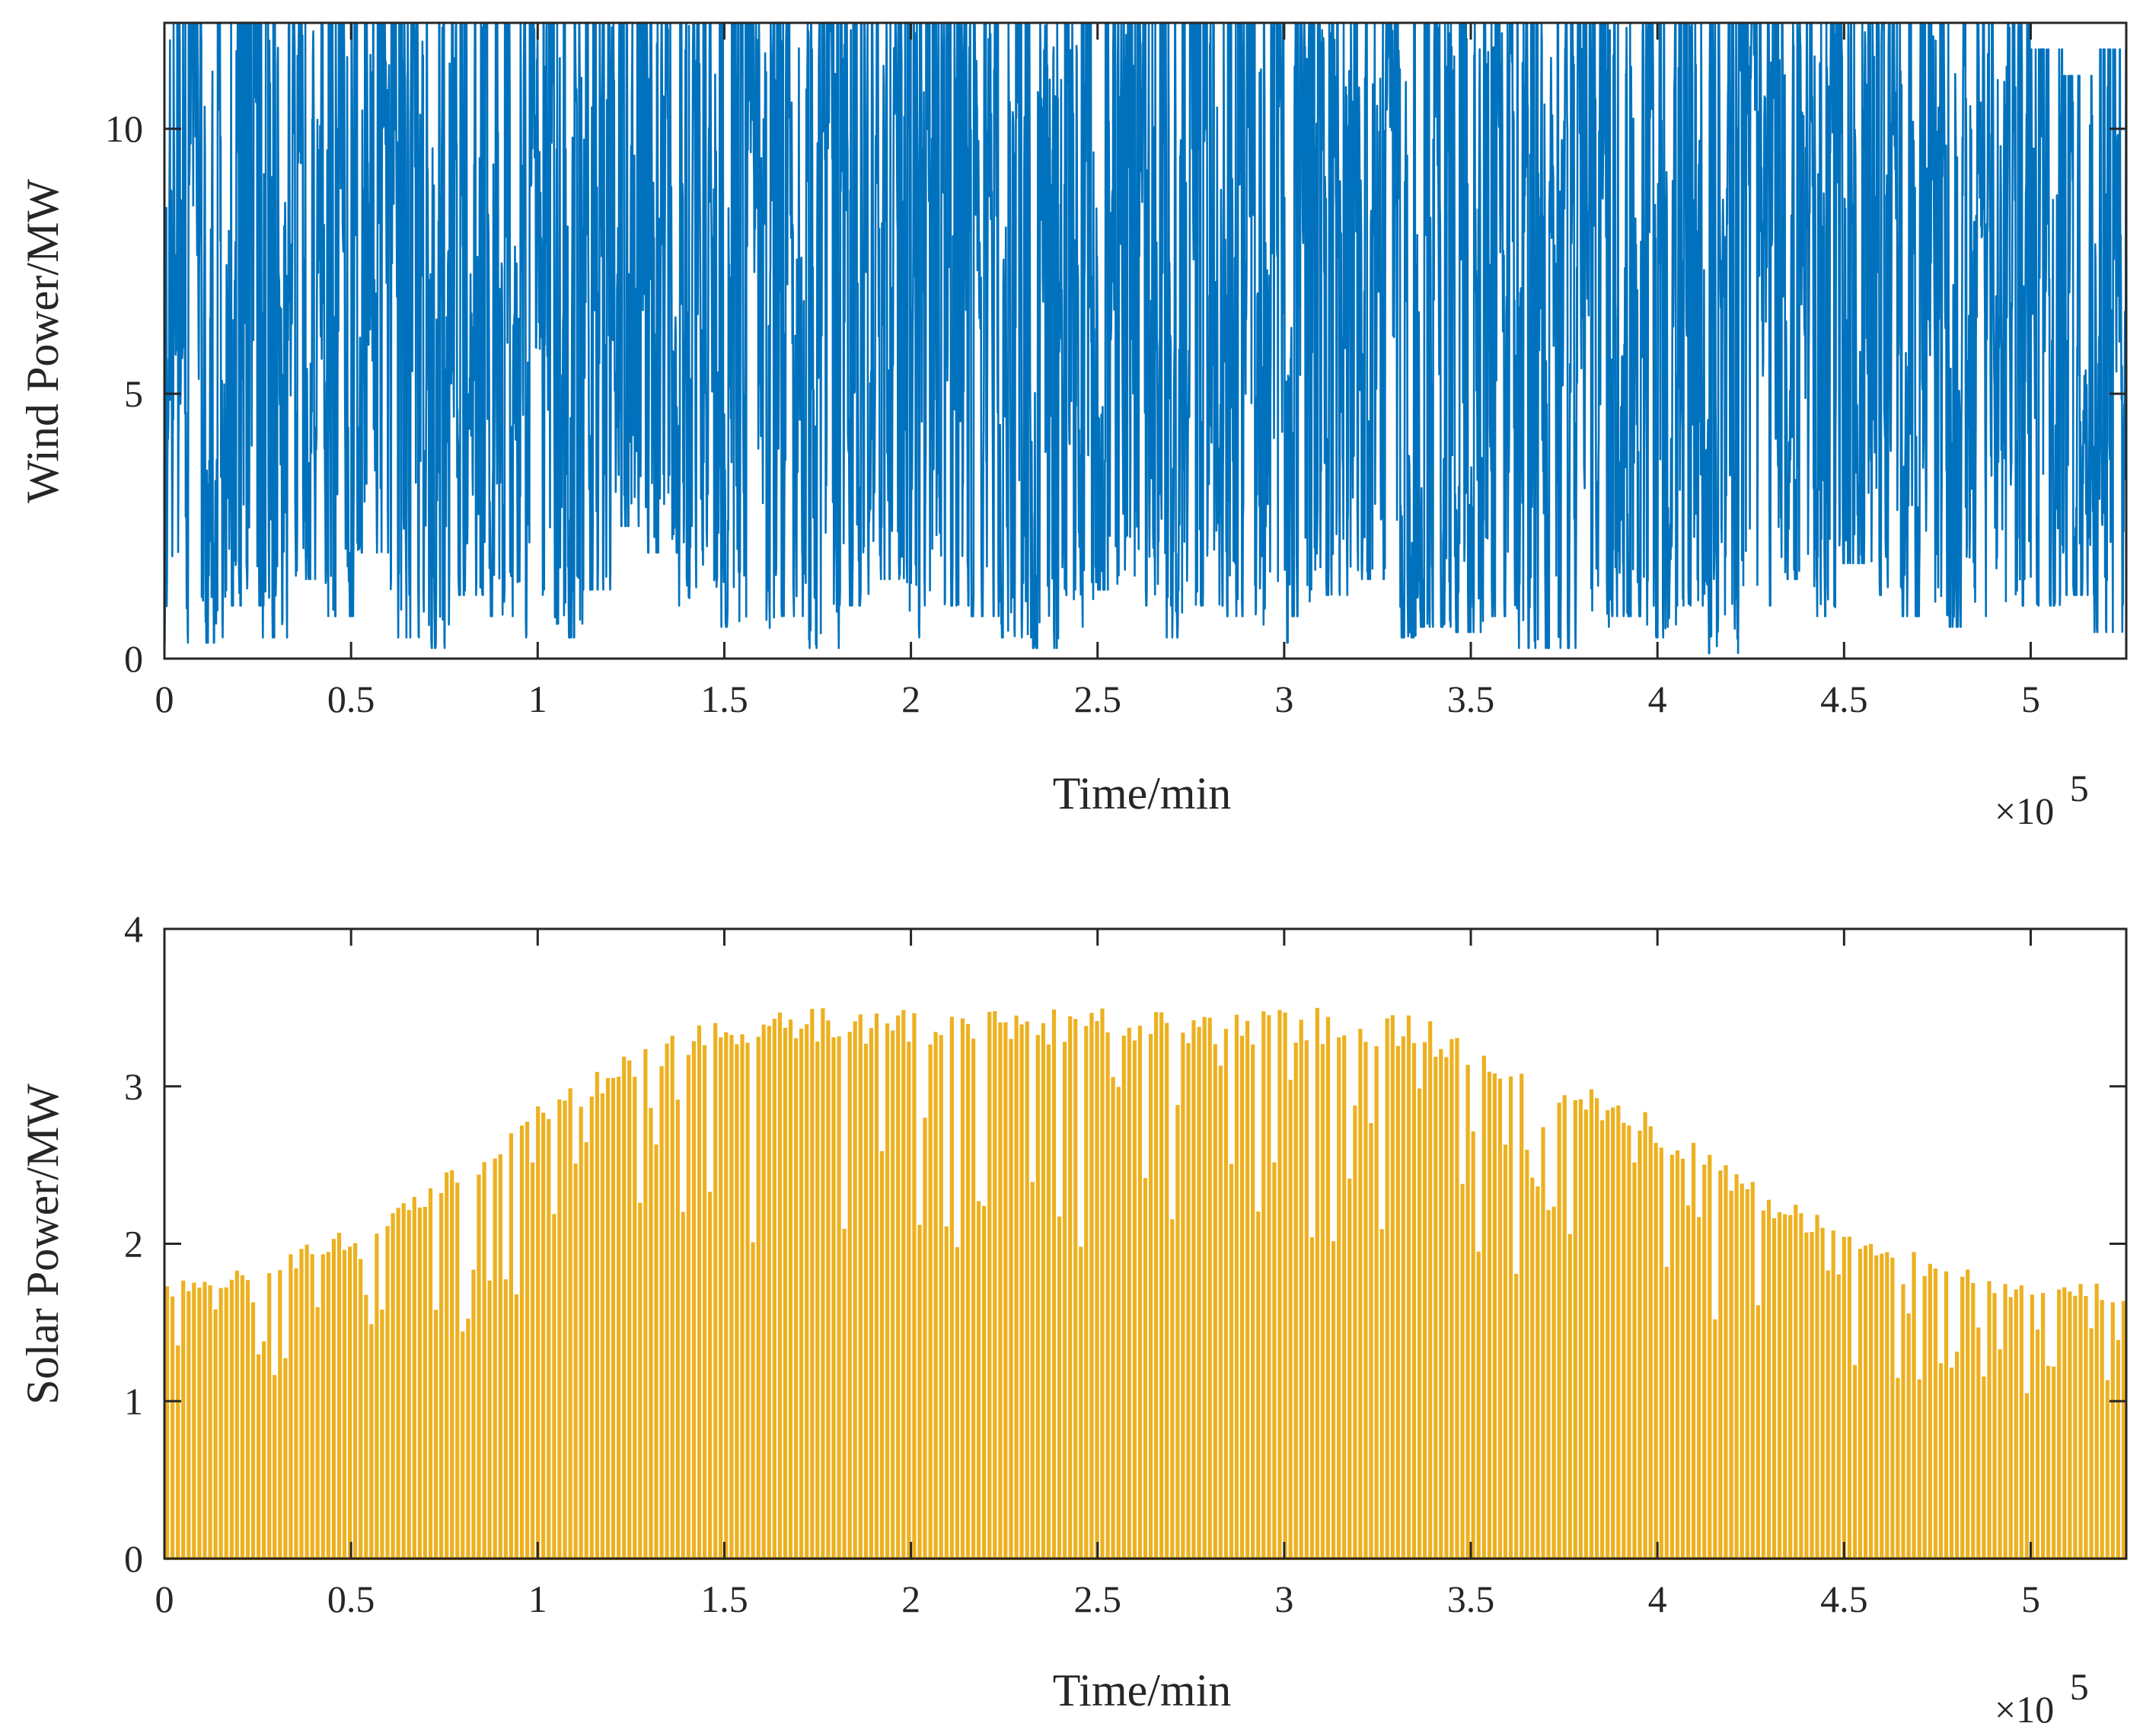  Describe the element at coordinates (351, 699) in the screenshot. I see `wind-xtick-label: 0.5` at that location.